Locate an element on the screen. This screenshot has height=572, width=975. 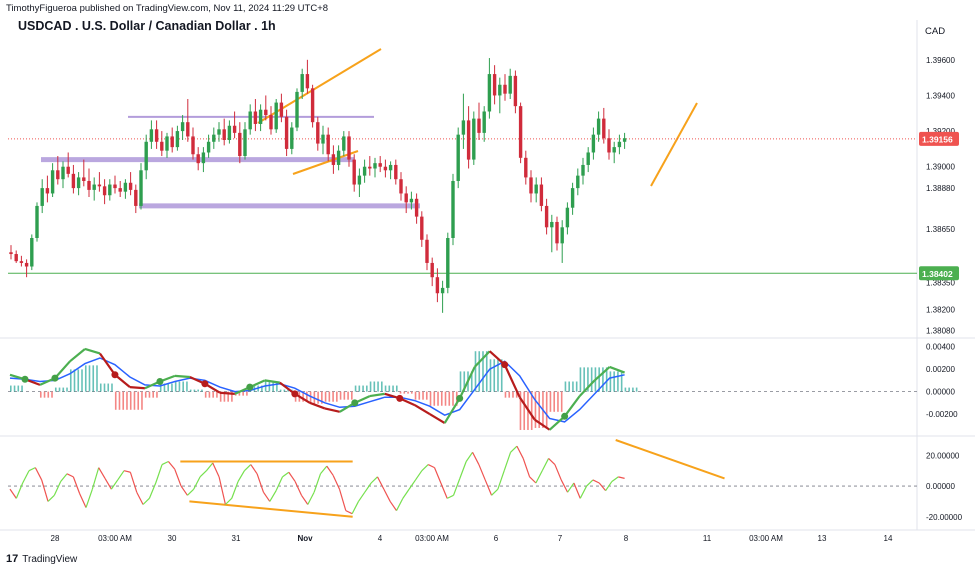
support-price-label-bg is located at coordinates (939, 273).